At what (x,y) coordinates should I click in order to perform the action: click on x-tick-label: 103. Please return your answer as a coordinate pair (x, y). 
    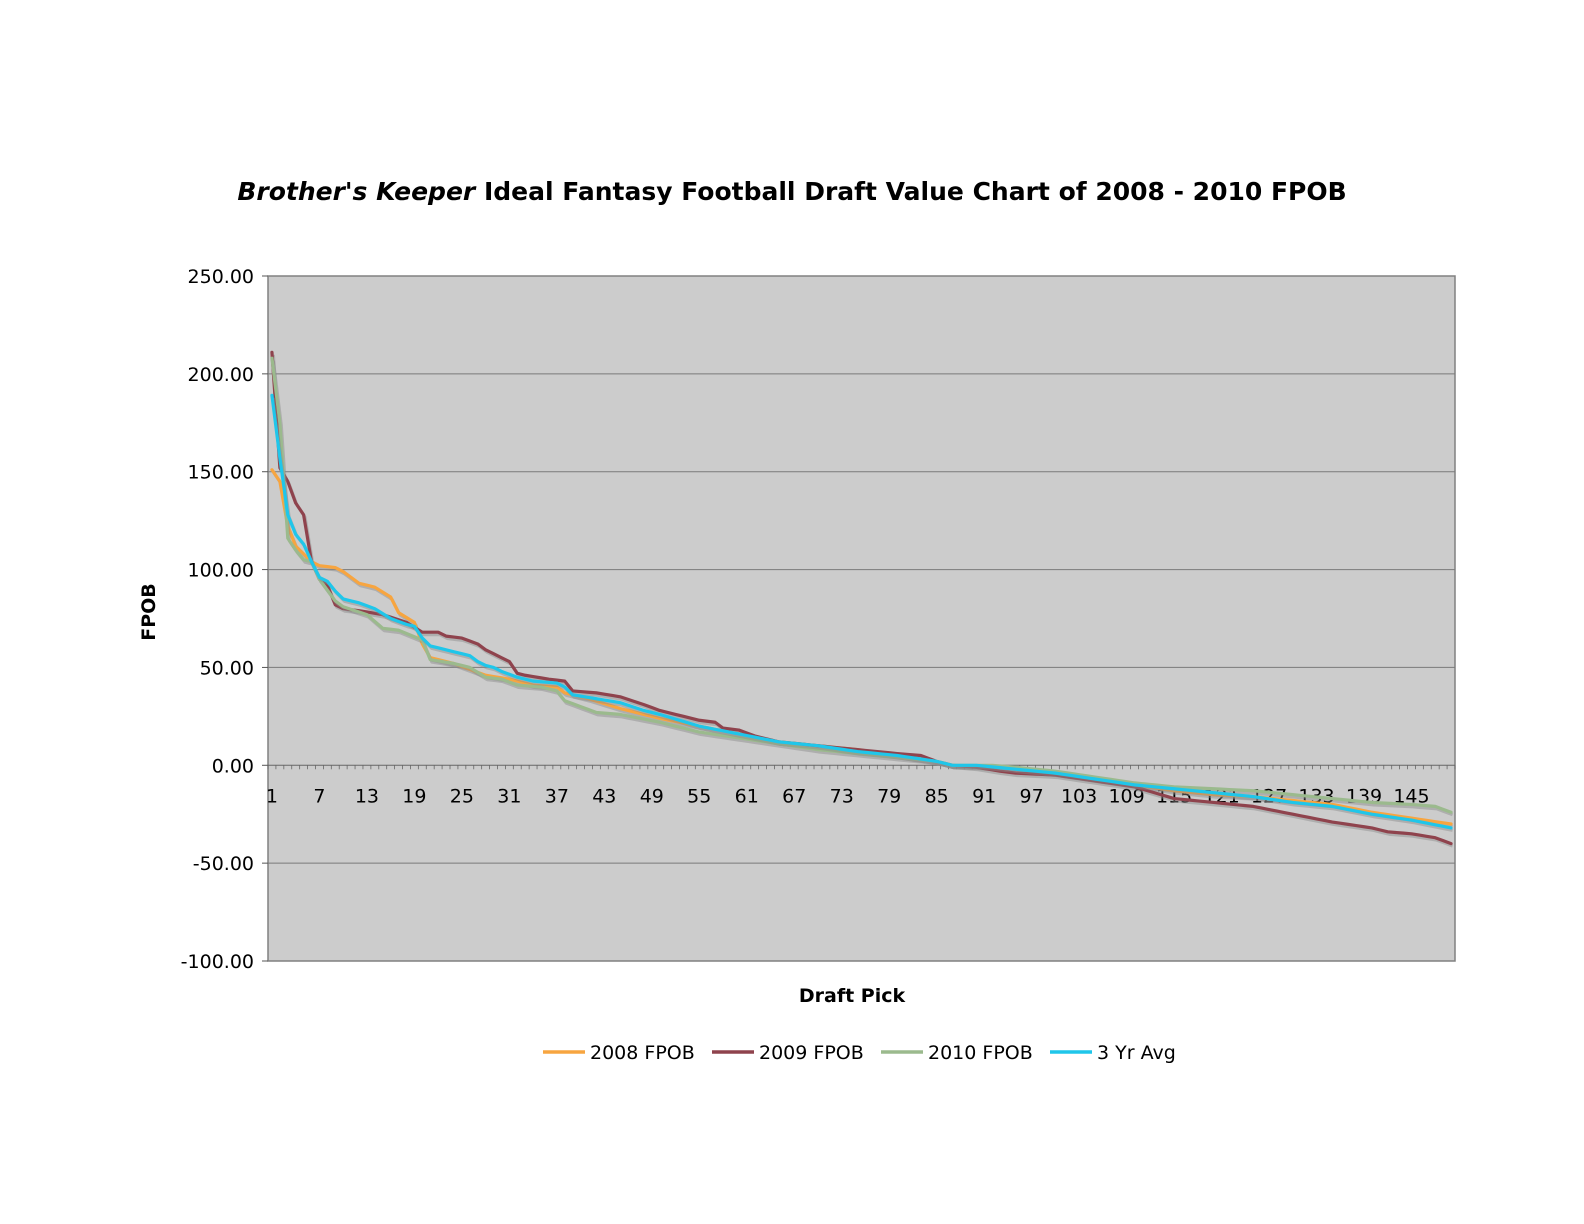
    Looking at the image, I should click on (1079, 796).